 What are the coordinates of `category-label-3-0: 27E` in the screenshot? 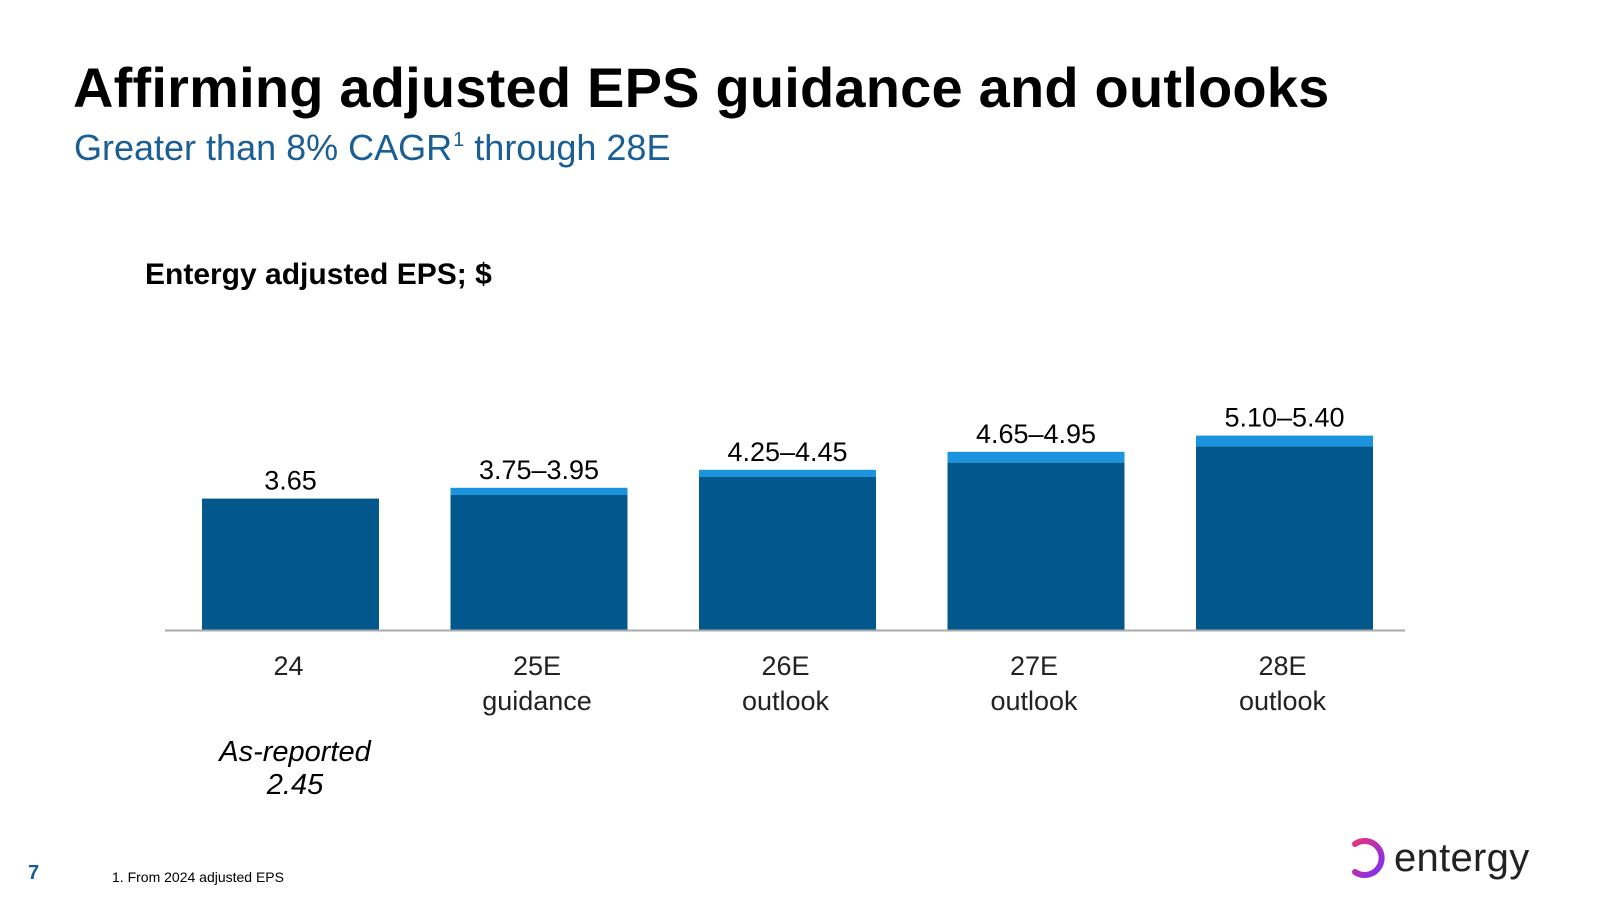 It's located at (1034, 666).